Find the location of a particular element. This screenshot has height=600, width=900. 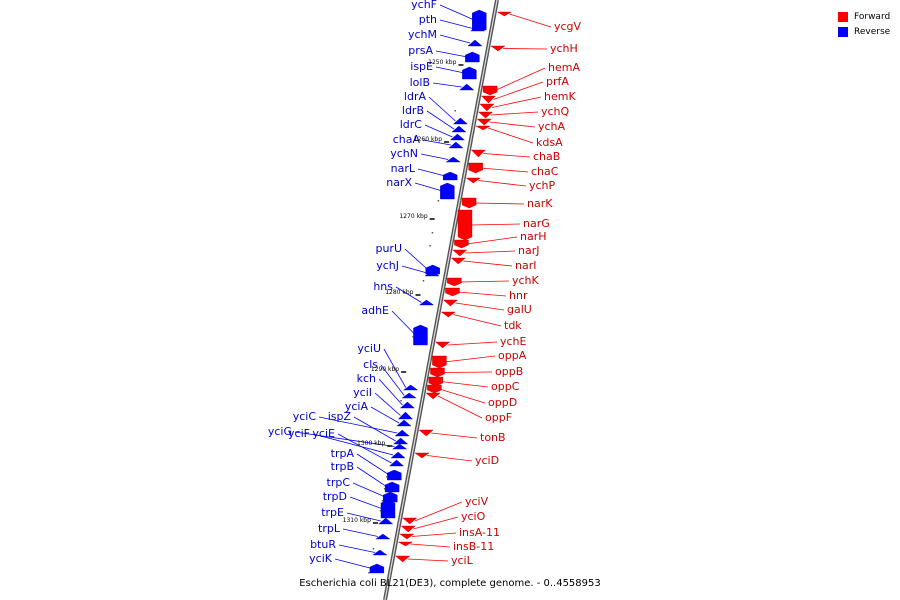

forward-gene-label: ycgV is located at coordinates (568, 26).